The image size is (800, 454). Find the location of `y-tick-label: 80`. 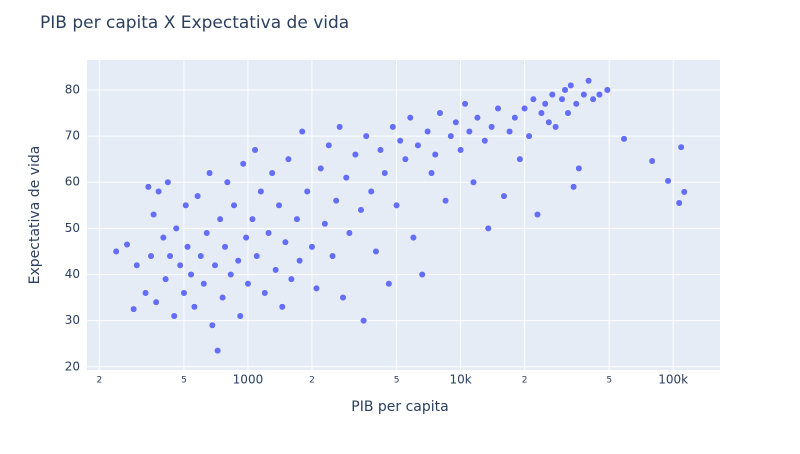

y-tick-label: 80 is located at coordinates (72, 89).